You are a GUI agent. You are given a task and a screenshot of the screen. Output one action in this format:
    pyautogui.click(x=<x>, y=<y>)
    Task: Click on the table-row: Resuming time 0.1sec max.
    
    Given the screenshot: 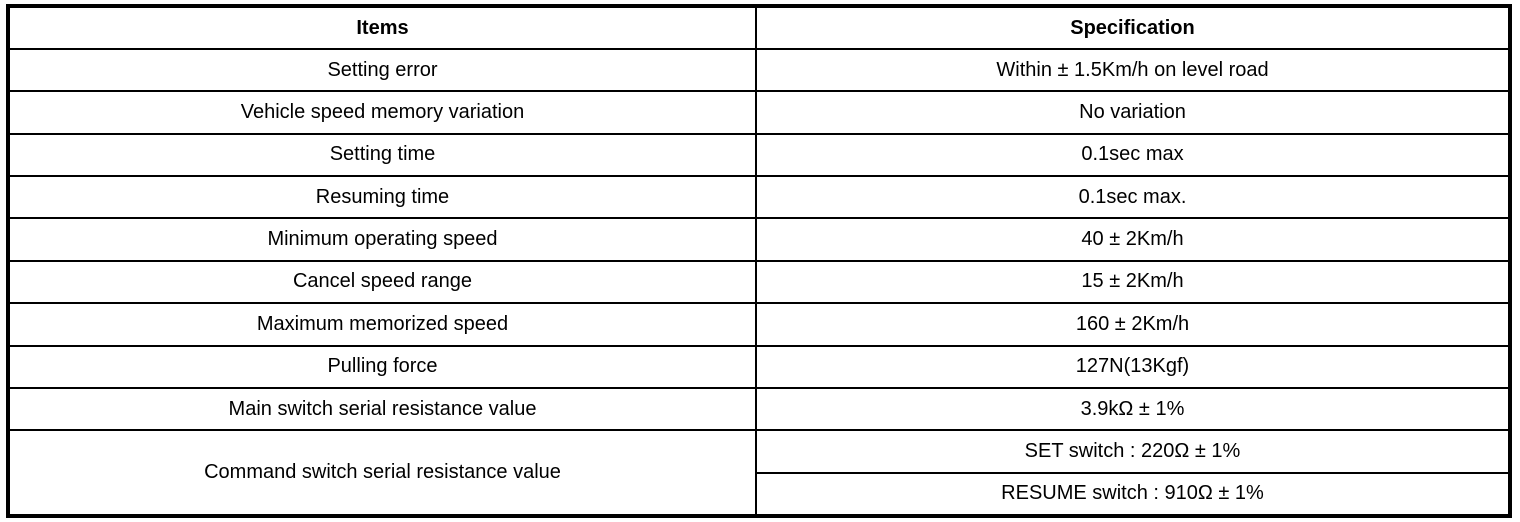 What is the action you would take?
    pyautogui.click(x=759, y=197)
    